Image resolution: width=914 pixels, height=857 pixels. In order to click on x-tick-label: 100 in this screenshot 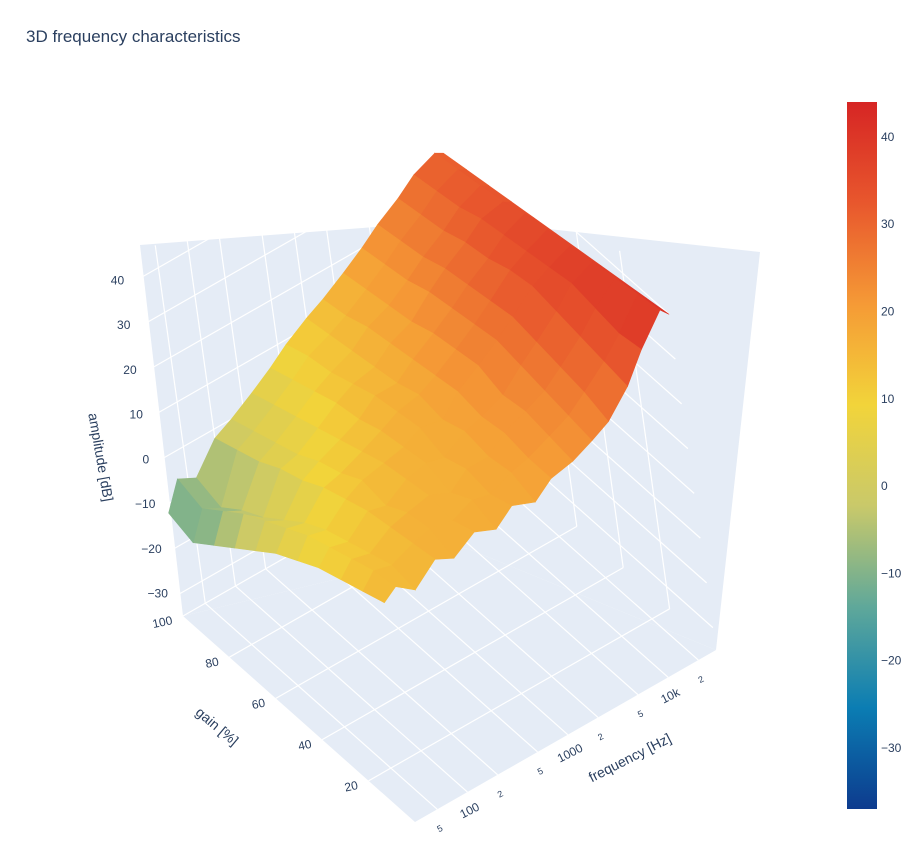, I will do `click(470, 811)`.